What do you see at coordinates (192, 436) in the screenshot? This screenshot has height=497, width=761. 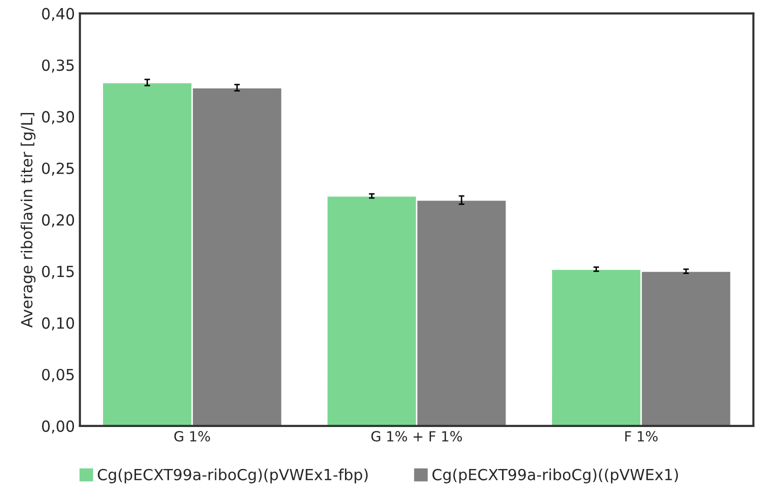 I see `x-tick-label: G 1%` at bounding box center [192, 436].